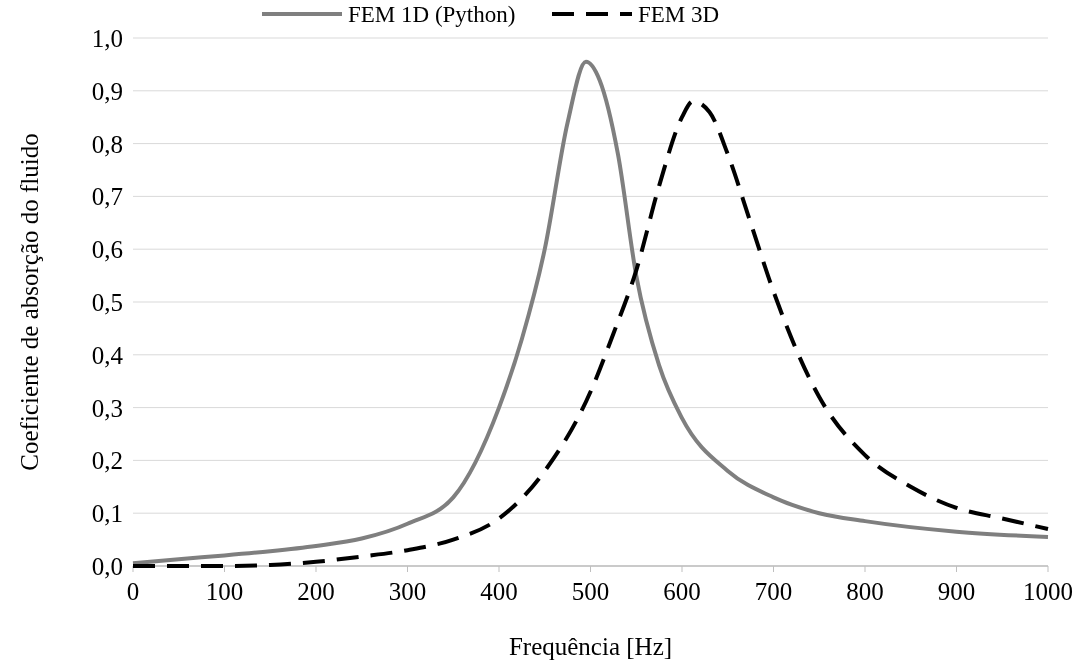 This screenshot has width=1084, height=665. What do you see at coordinates (865, 591) in the screenshot?
I see `x-tick-label: 800` at bounding box center [865, 591].